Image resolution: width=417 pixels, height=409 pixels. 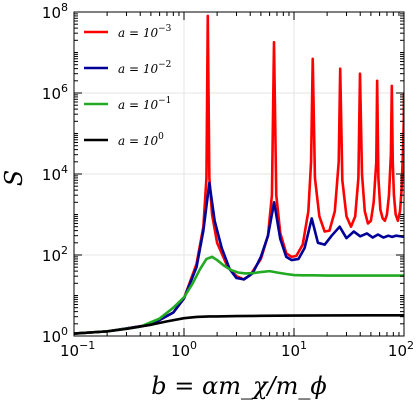 I want to click on legend: a = 10−3 a = 10−2 a = 10−1 a = 100, so click(x=128, y=86).